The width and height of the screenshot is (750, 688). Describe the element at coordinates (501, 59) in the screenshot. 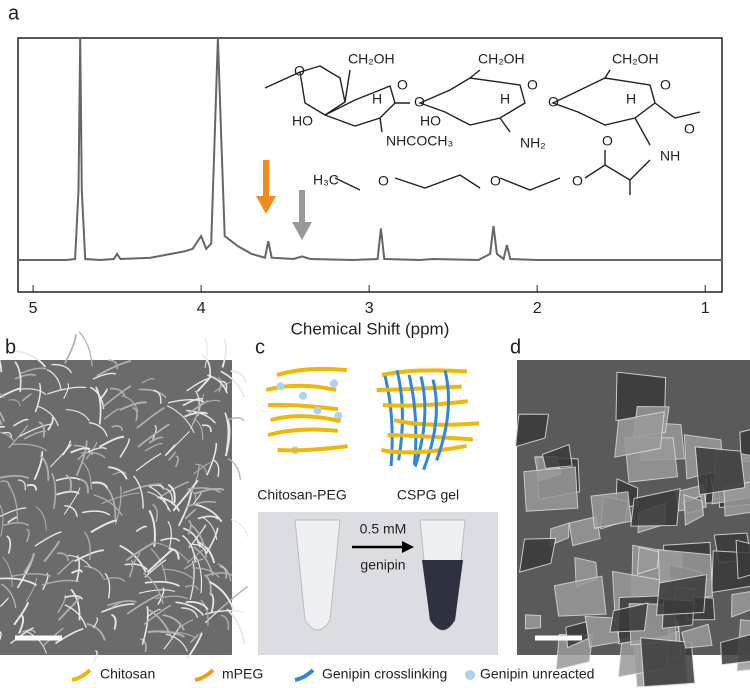

I see `structure-label: CH₂OH` at that location.